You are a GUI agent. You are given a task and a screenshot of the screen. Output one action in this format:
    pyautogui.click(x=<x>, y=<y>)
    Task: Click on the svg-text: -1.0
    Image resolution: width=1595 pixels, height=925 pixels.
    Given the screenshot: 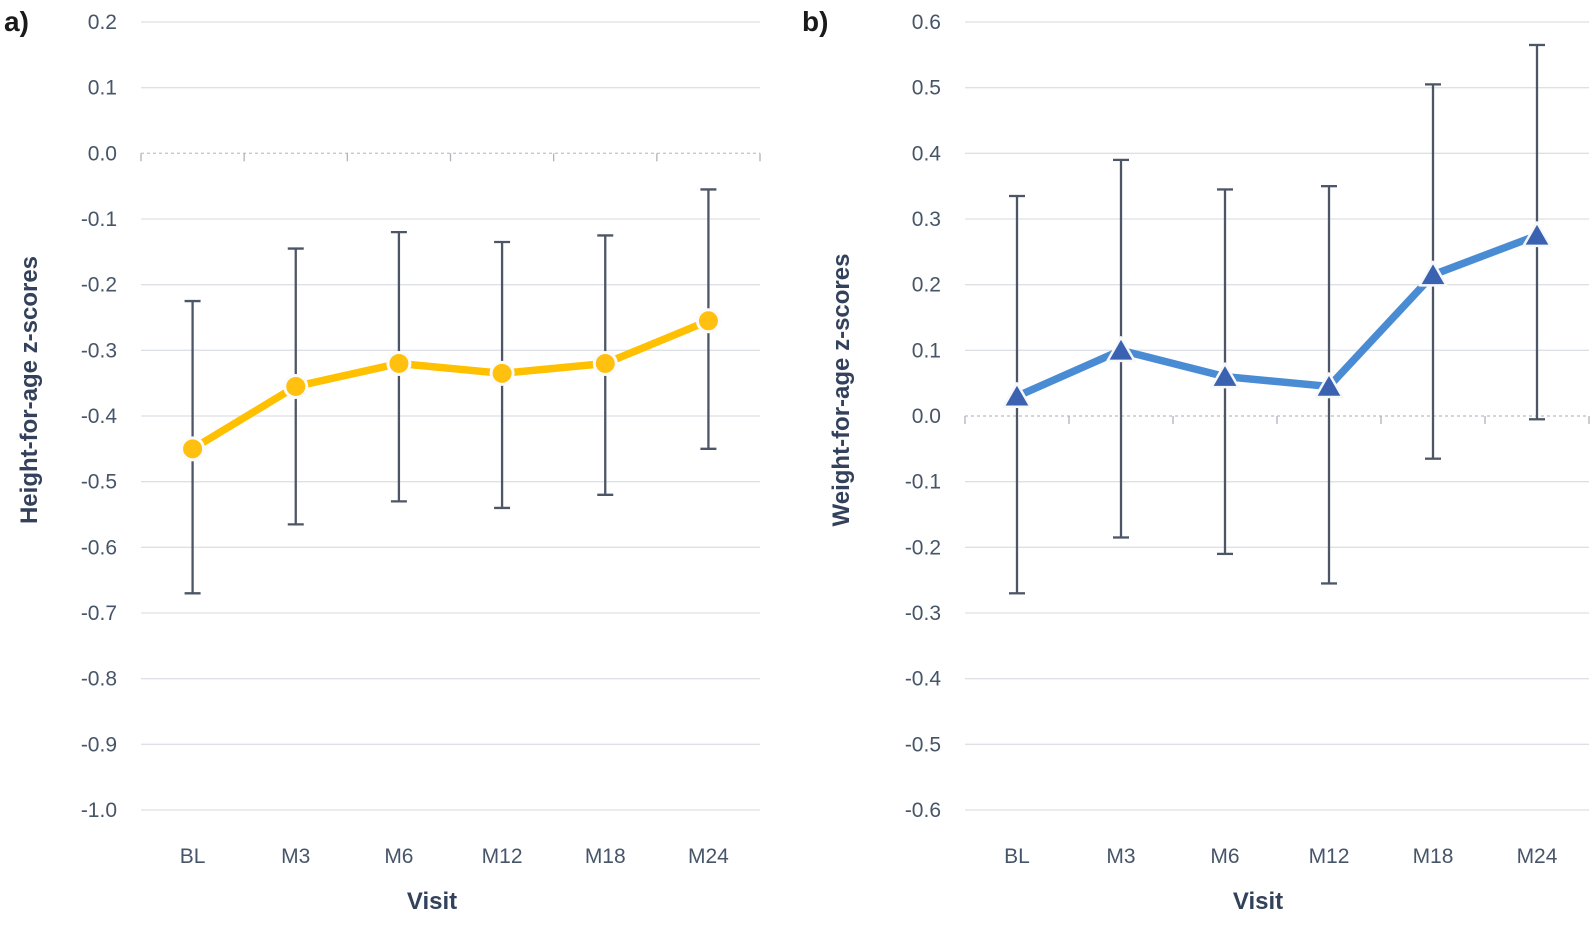 What is the action you would take?
    pyautogui.click(x=99, y=810)
    